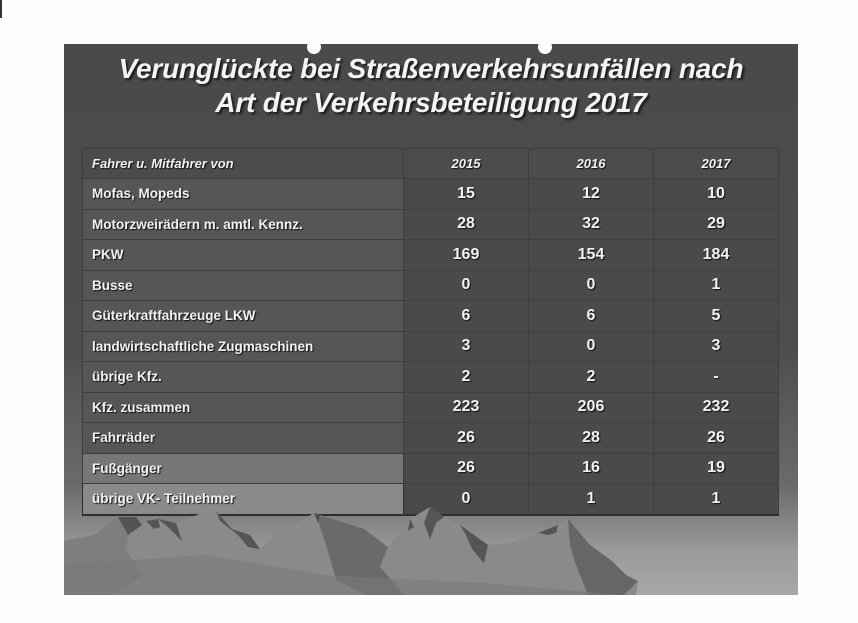 The height and width of the screenshot is (623, 858). Describe the element at coordinates (243, 377) in the screenshot. I see `row-label: übrige Kfz.` at that location.